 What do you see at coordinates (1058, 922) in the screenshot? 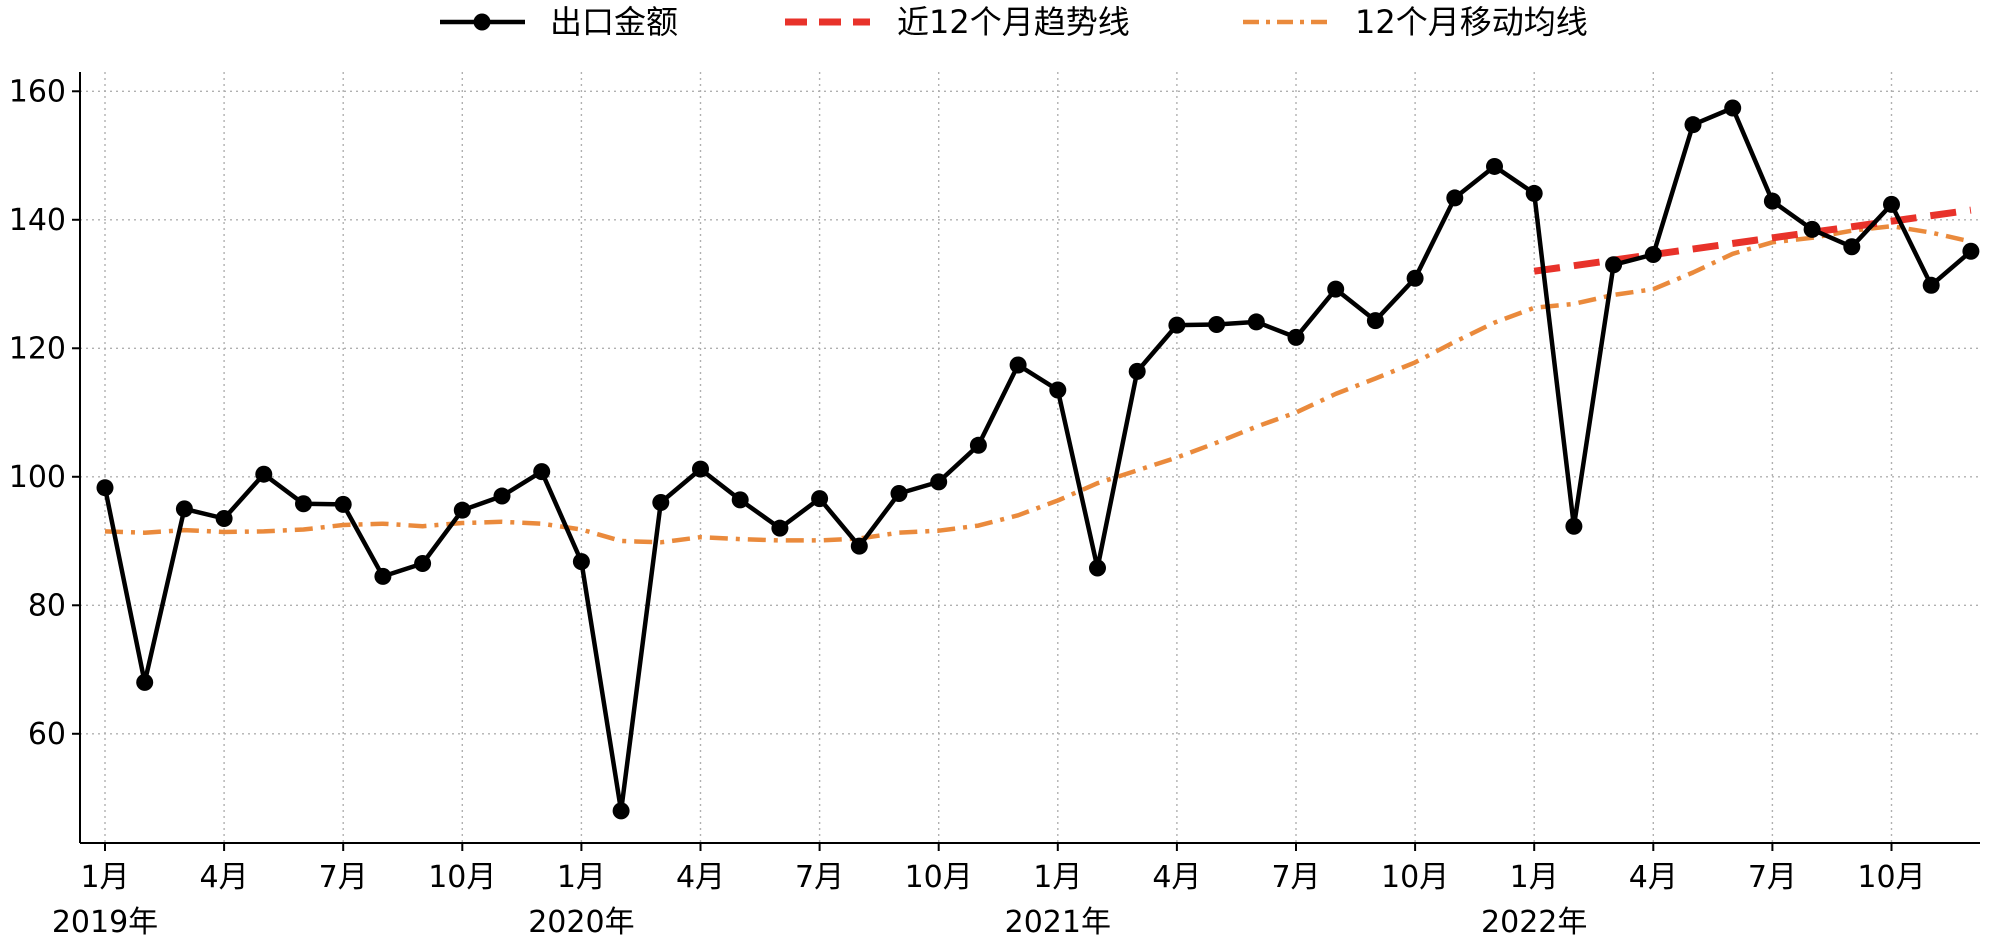
I see `x-year-label: 2021年` at bounding box center [1058, 922].